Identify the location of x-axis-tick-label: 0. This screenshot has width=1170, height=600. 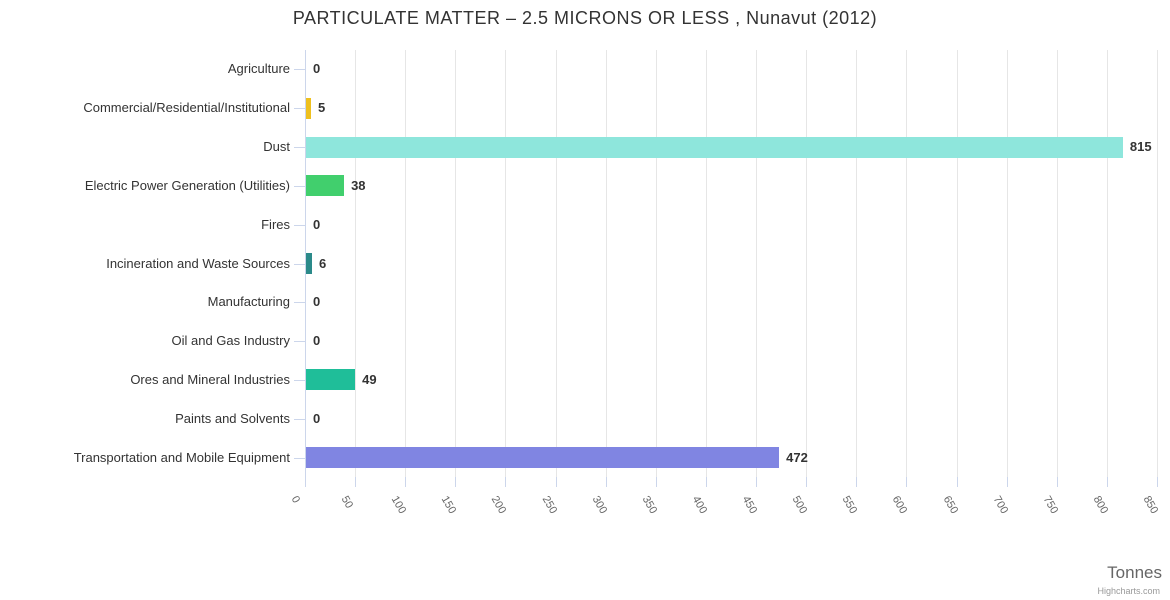
(295, 500).